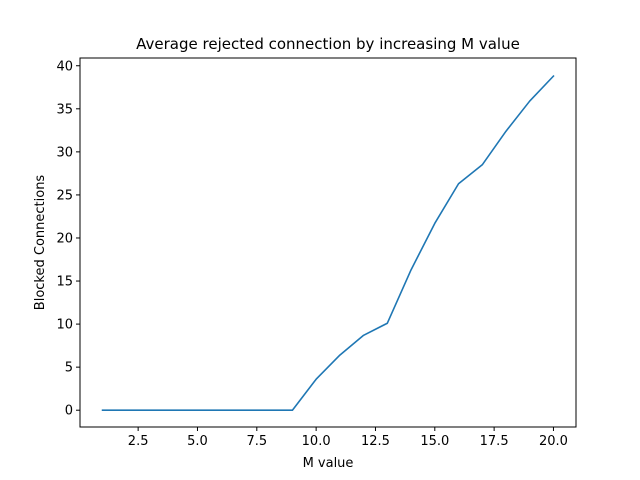  What do you see at coordinates (553, 441) in the screenshot?
I see `x-tick-label: 20.0` at bounding box center [553, 441].